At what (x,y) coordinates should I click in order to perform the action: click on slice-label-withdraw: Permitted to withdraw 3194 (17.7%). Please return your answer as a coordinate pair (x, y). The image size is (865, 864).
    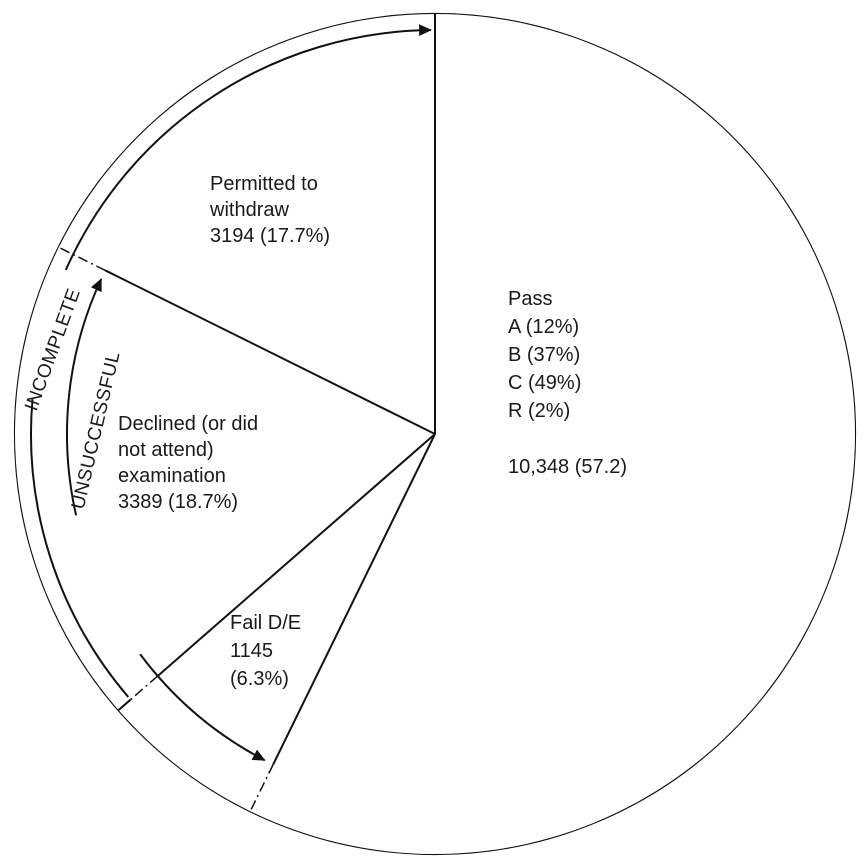
    Looking at the image, I should click on (269, 210).